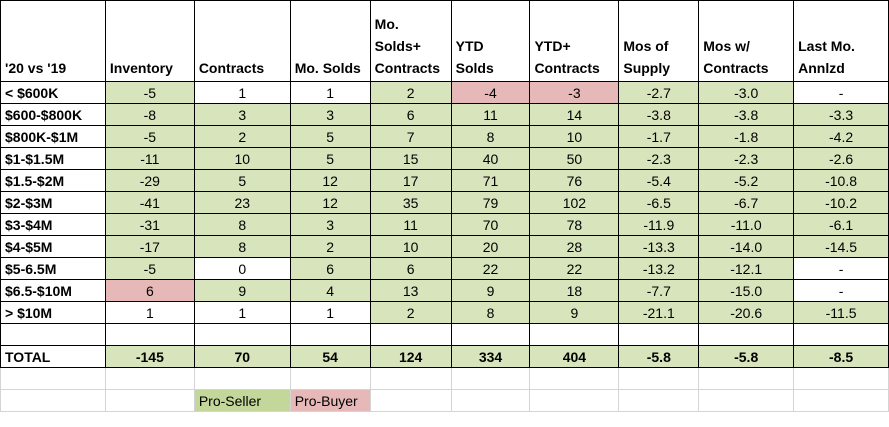  Describe the element at coordinates (841, 202) in the screenshot. I see `table-cell: -10.2` at that location.